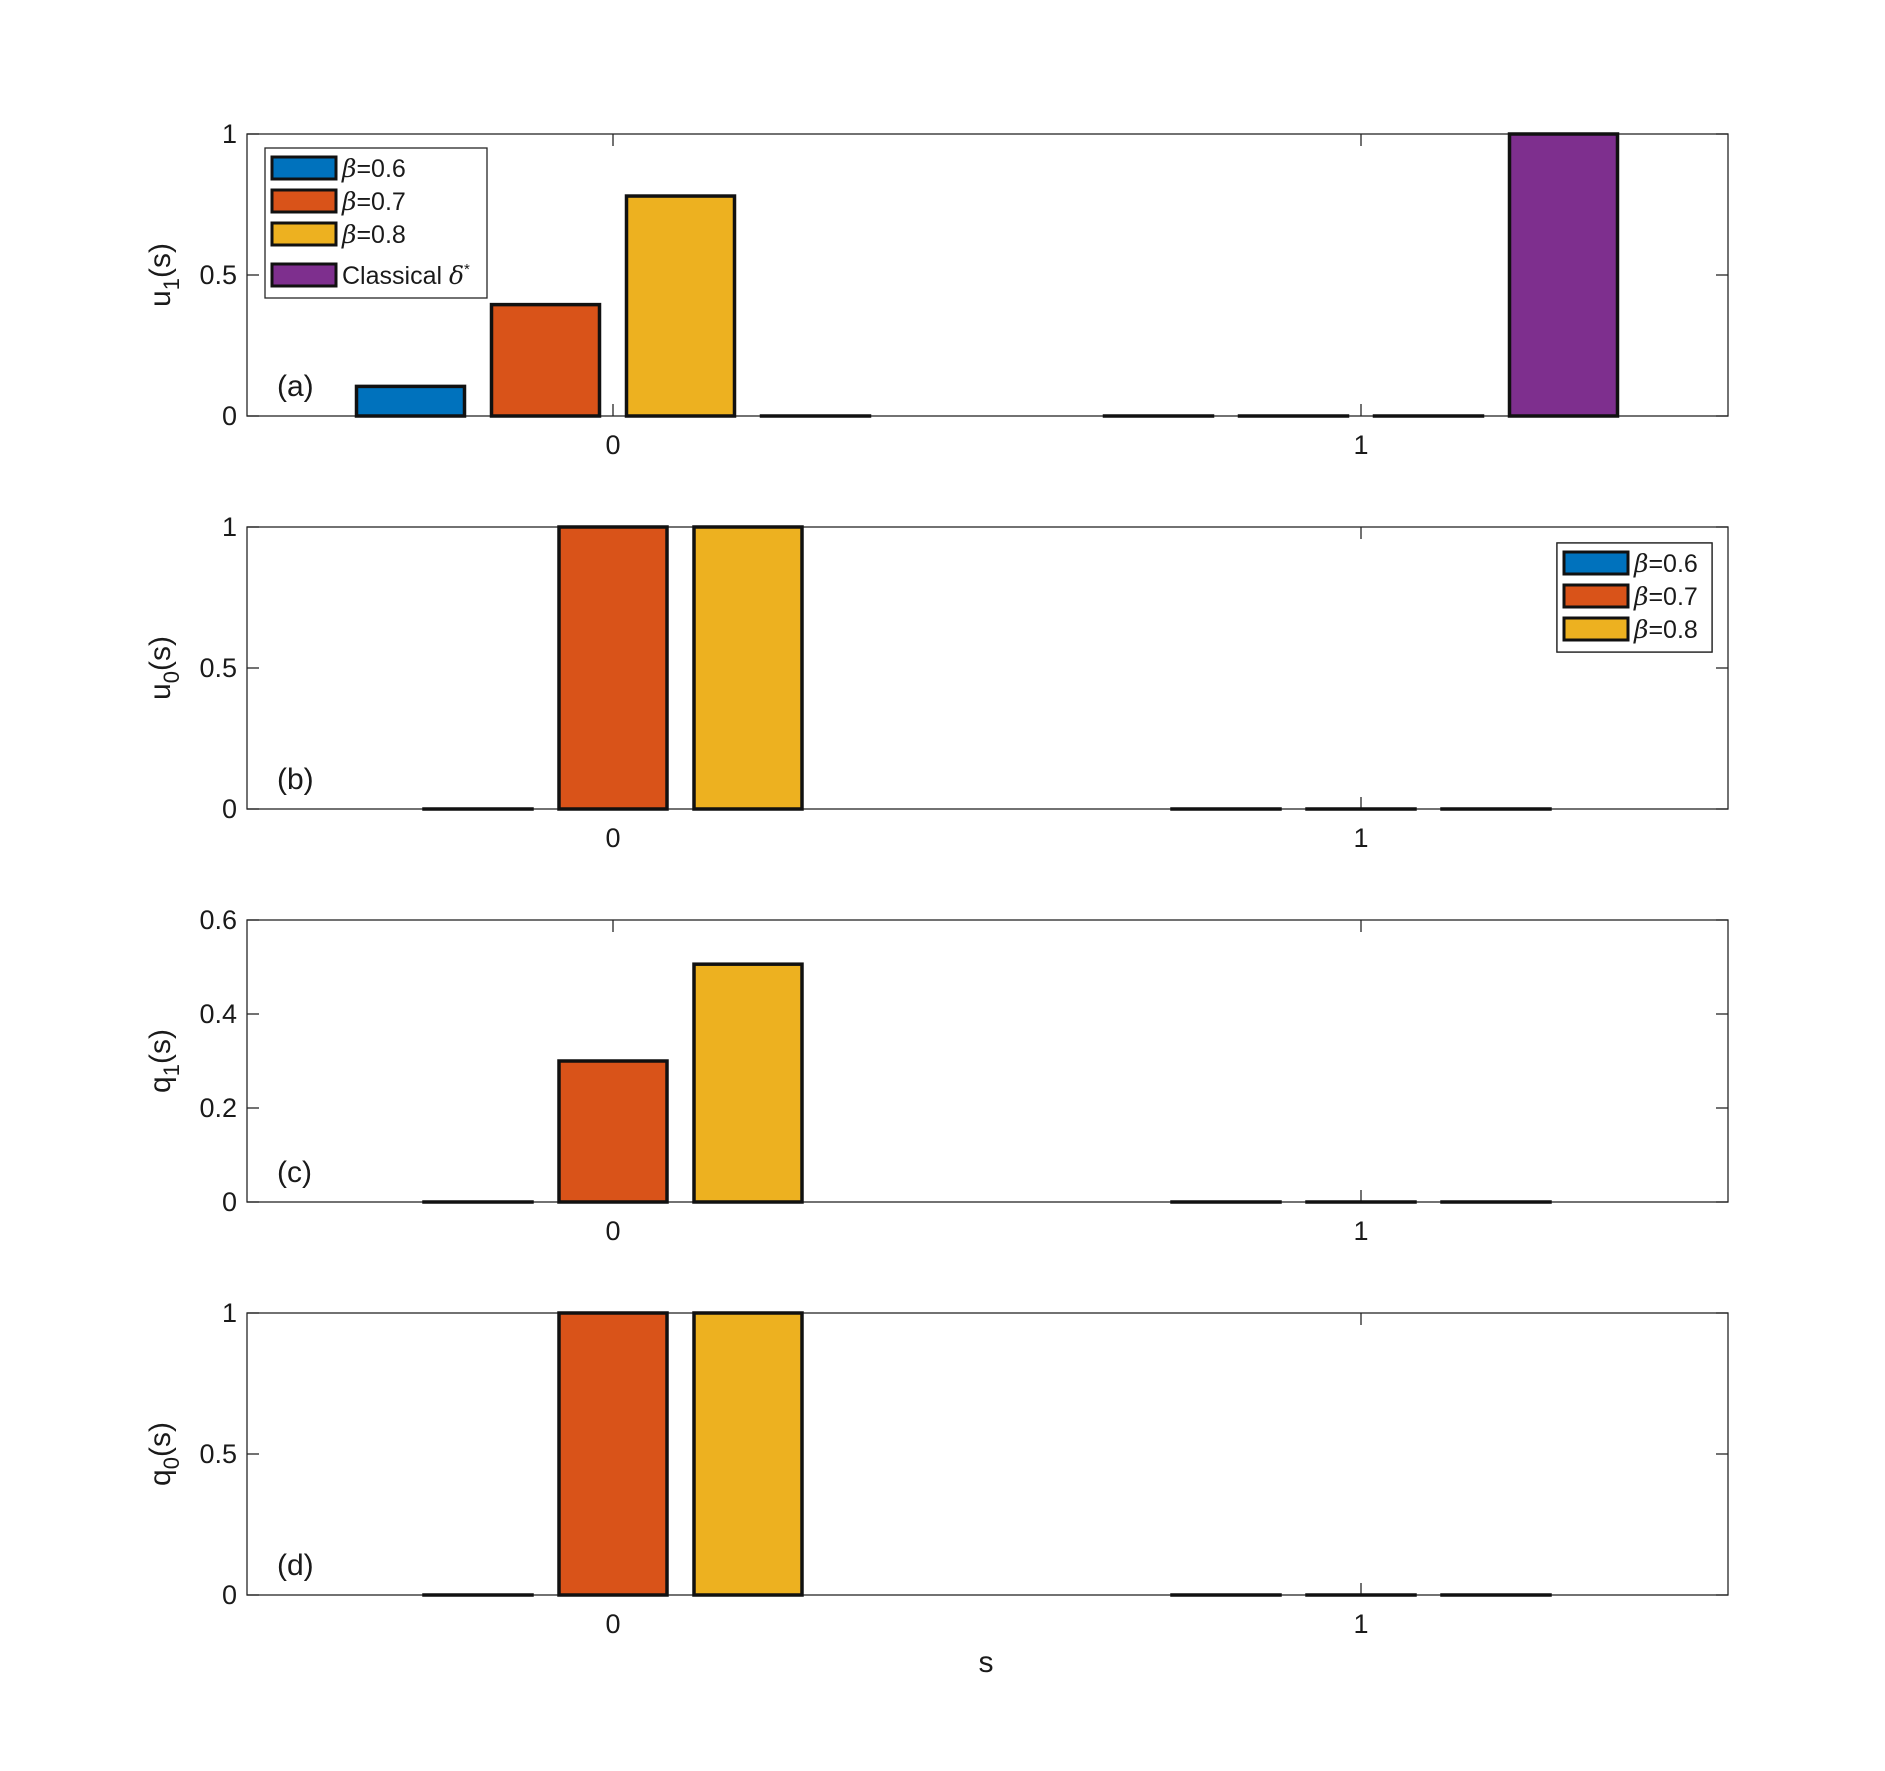  I want to click on x-axis-label: s, so click(986, 1662).